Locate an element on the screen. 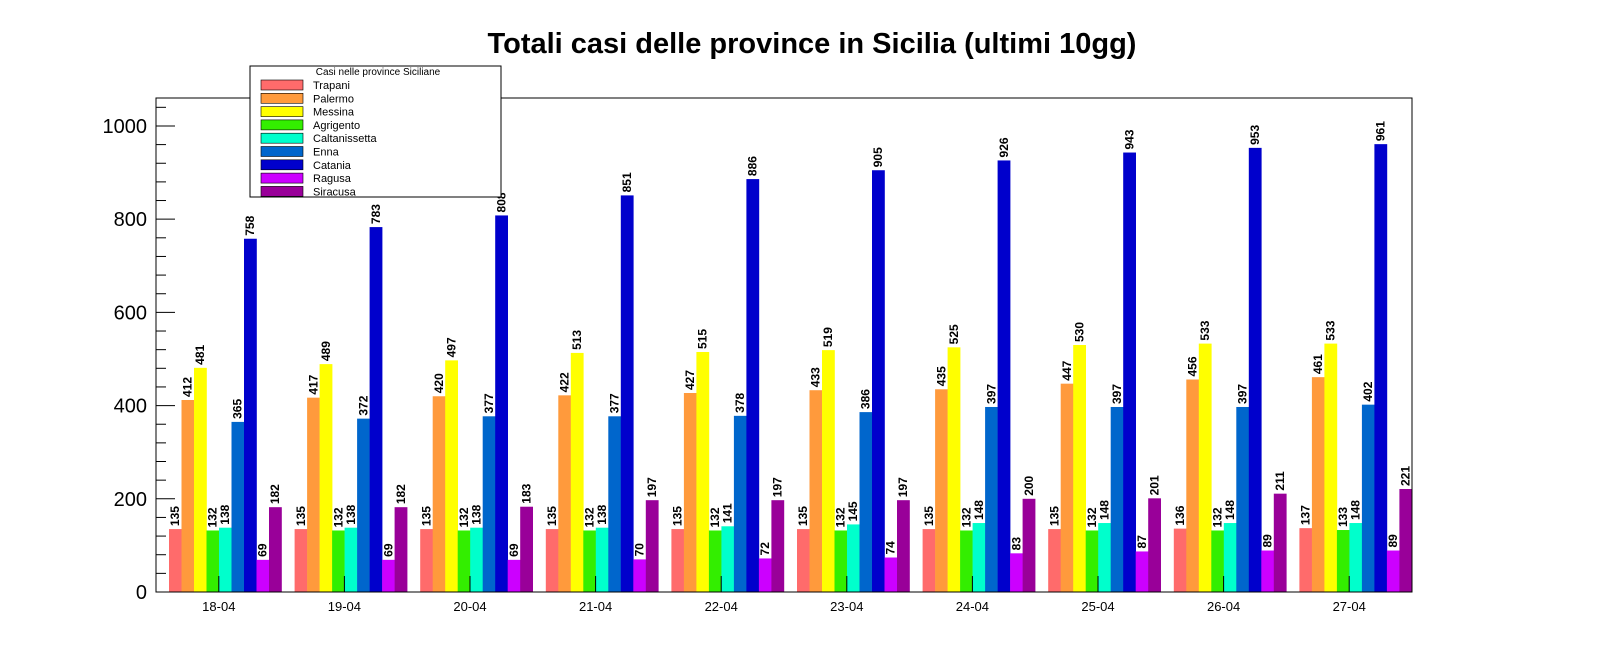 The width and height of the screenshot is (1598, 671). x-tick-label-27-04: 27-04 is located at coordinates (1349, 606).